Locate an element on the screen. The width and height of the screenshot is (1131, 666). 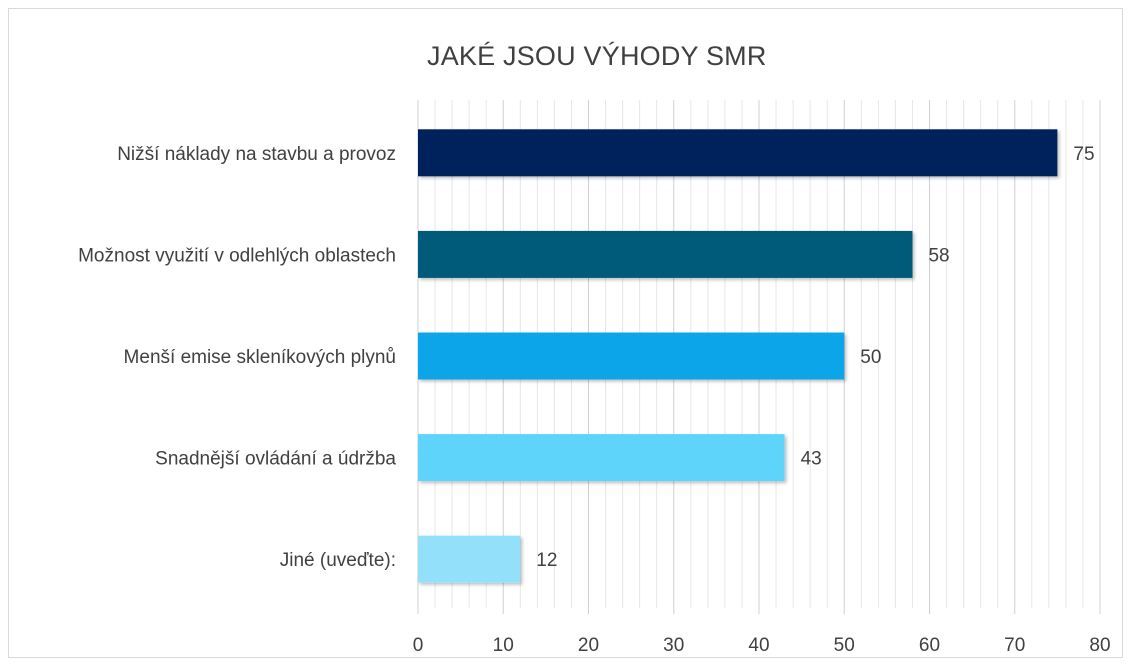
category-label: Snadnější ovládání a údržba is located at coordinates (275, 459).